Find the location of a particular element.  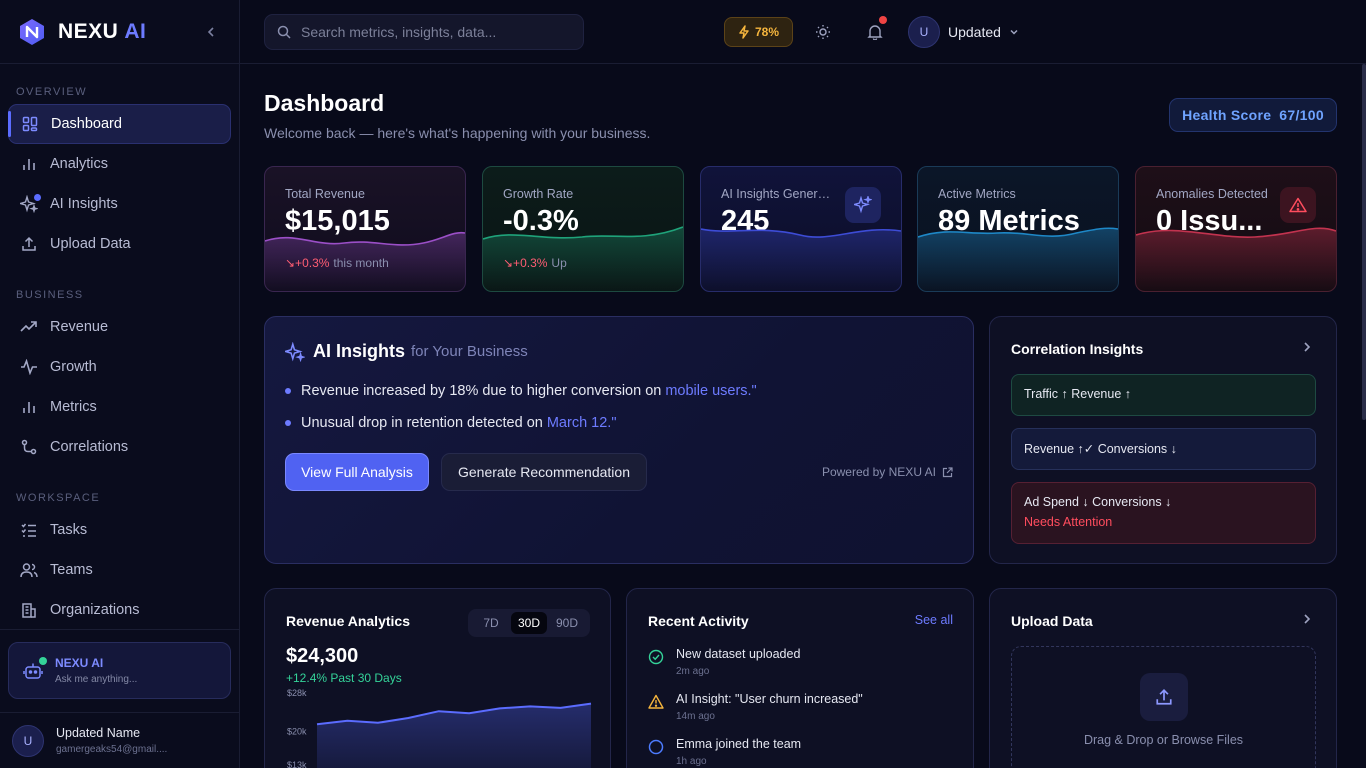

generate-recommendation-button: Generate Recommendation is located at coordinates (544, 472).